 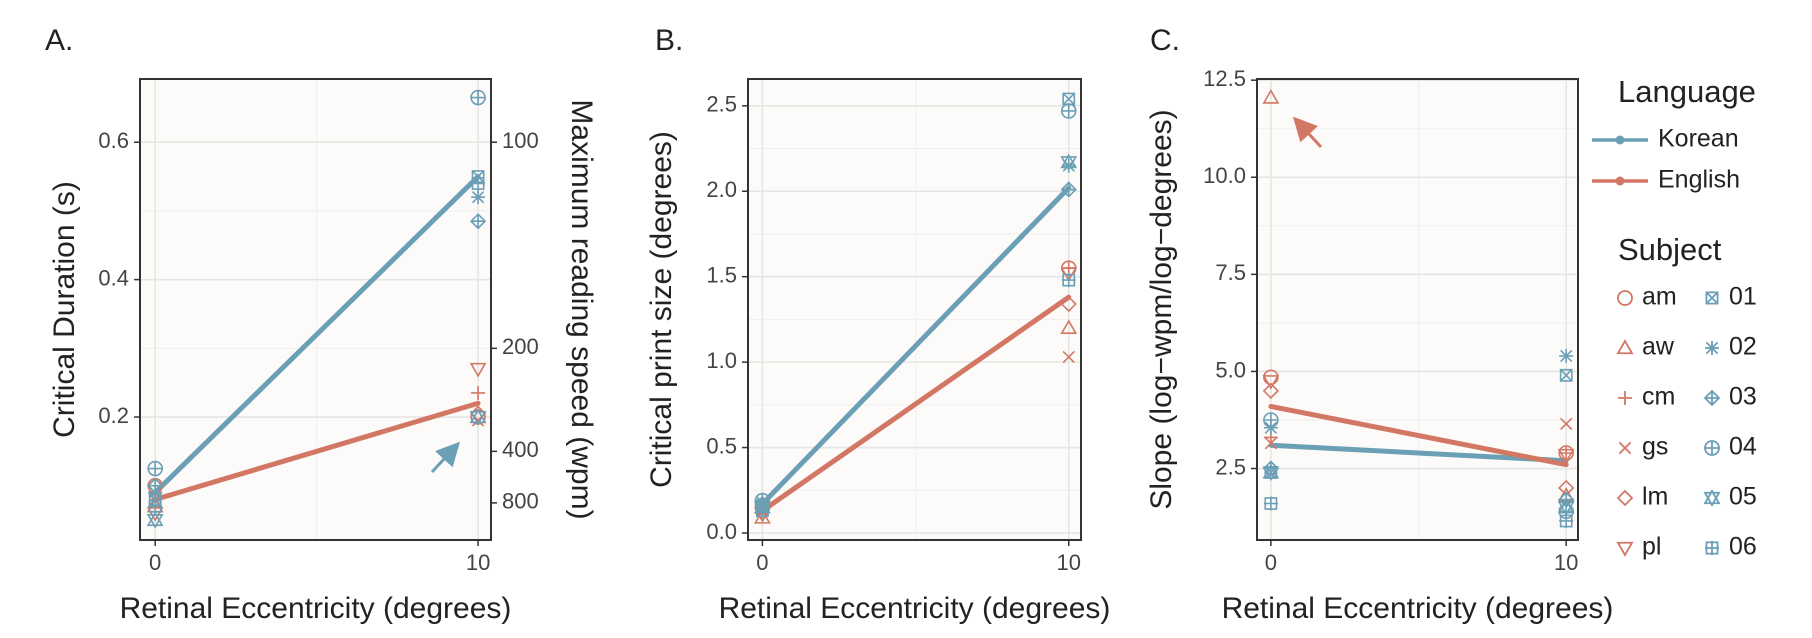 I want to click on legend-label: English, so click(x=1699, y=180).